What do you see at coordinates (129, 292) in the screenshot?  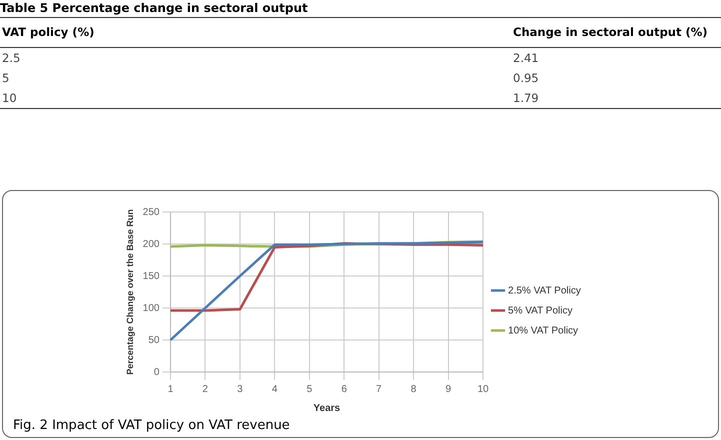 I see `y-axis-title: Percentage Change over the Base Run` at bounding box center [129, 292].